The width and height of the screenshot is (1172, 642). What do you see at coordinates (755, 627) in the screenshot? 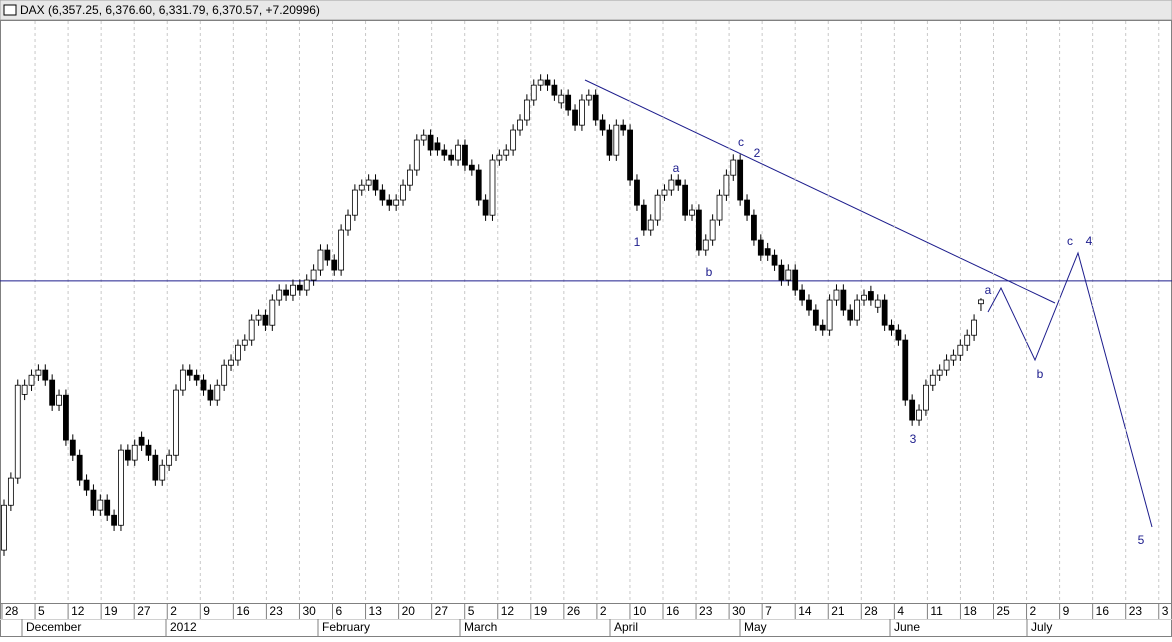
I see `month-label: May` at bounding box center [755, 627].